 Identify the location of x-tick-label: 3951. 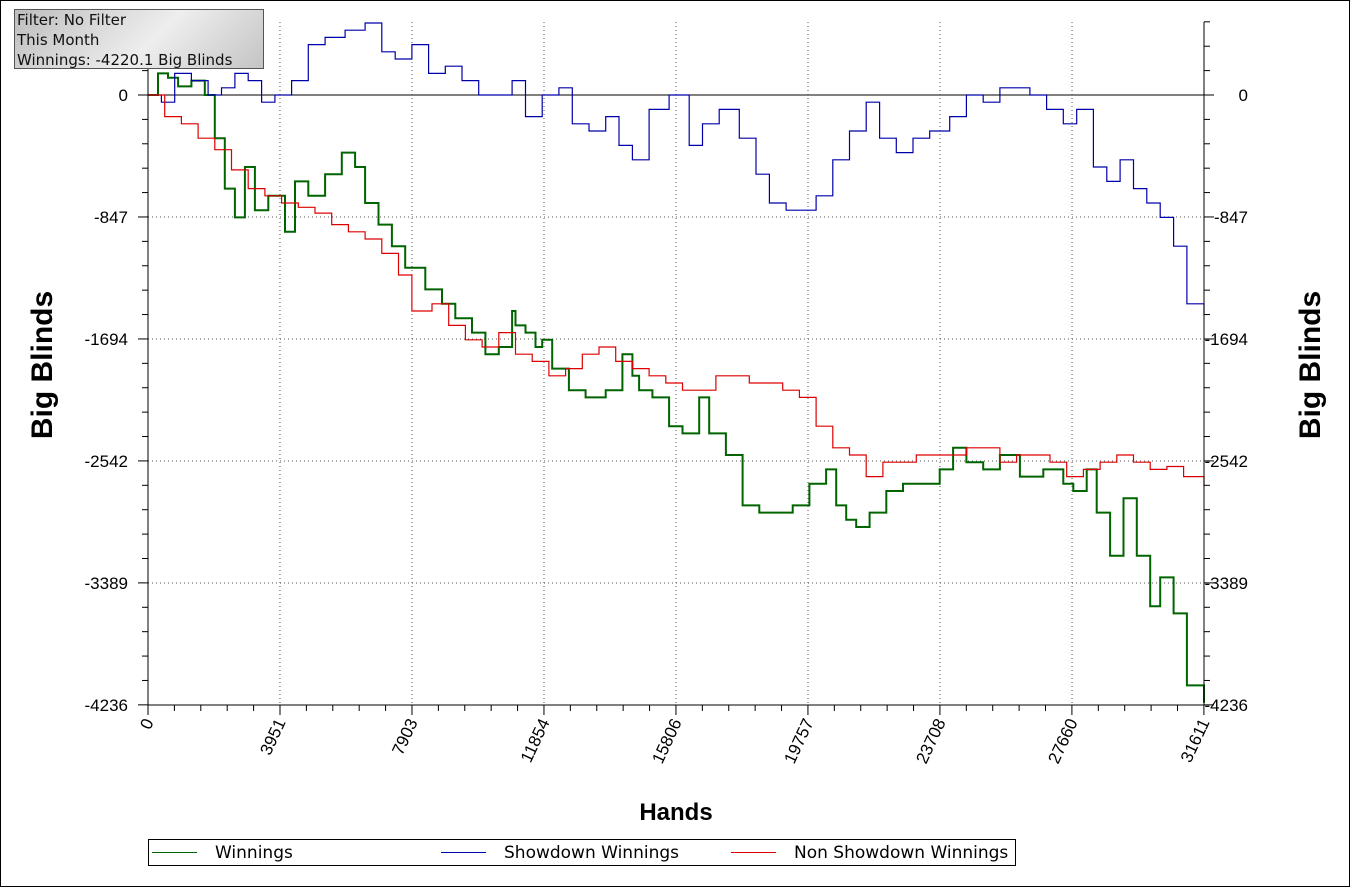
(272, 737).